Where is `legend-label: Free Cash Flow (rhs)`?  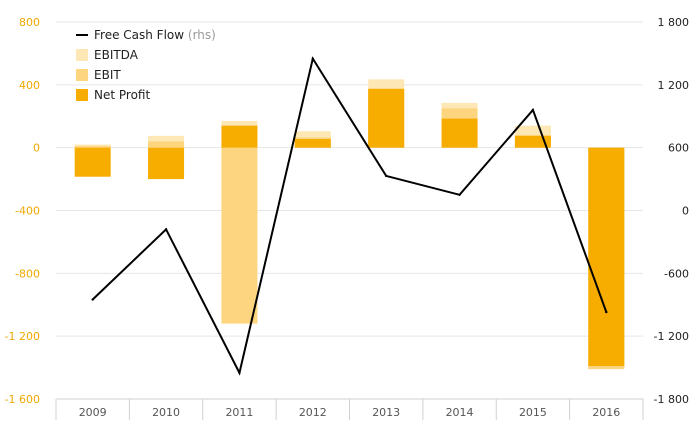 legend-label: Free Cash Flow (rhs) is located at coordinates (155, 35).